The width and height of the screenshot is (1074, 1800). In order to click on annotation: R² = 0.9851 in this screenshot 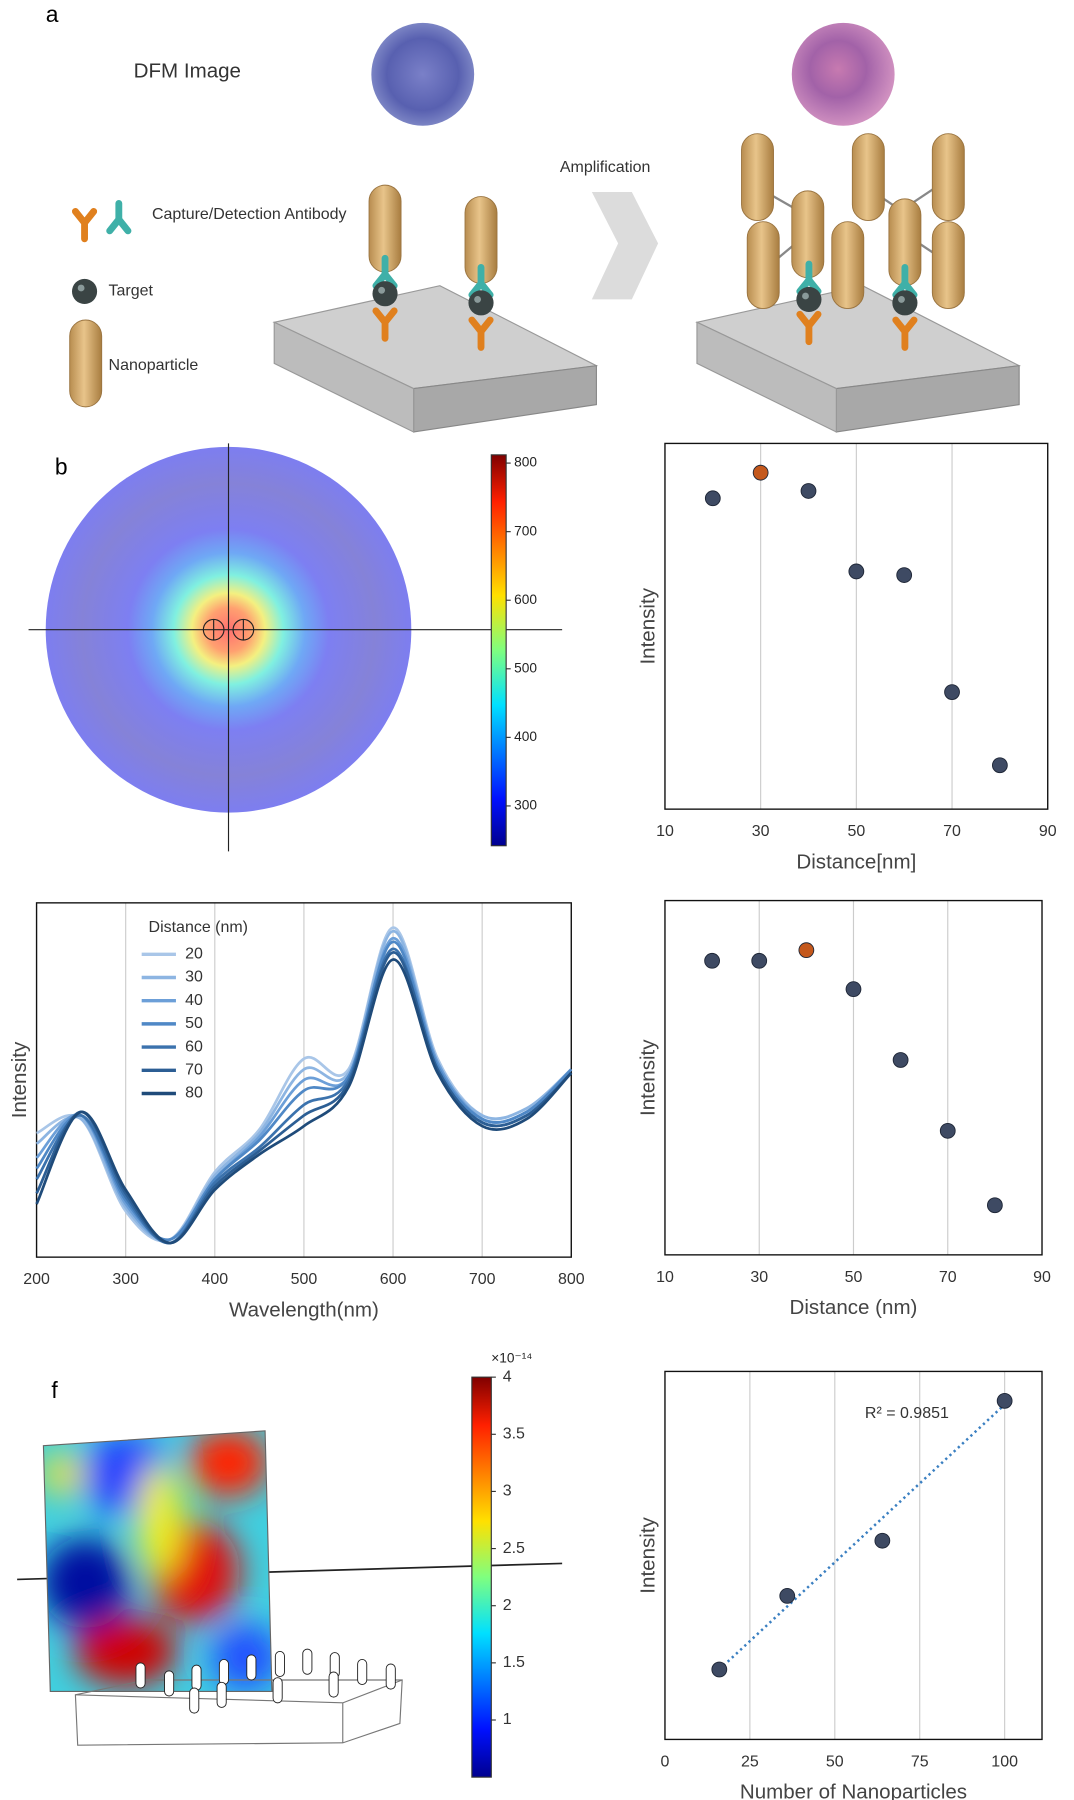, I will do `click(907, 1413)`.